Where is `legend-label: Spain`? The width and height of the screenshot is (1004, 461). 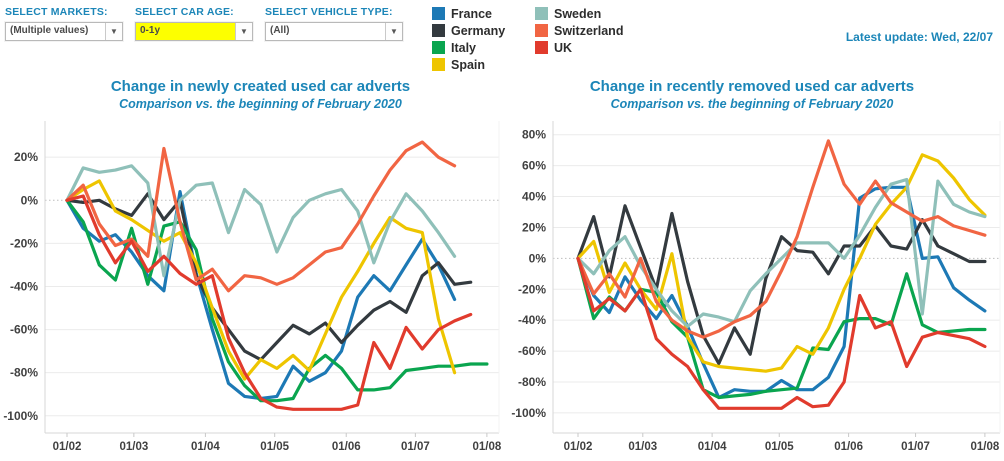 legend-label: Spain is located at coordinates (468, 64).